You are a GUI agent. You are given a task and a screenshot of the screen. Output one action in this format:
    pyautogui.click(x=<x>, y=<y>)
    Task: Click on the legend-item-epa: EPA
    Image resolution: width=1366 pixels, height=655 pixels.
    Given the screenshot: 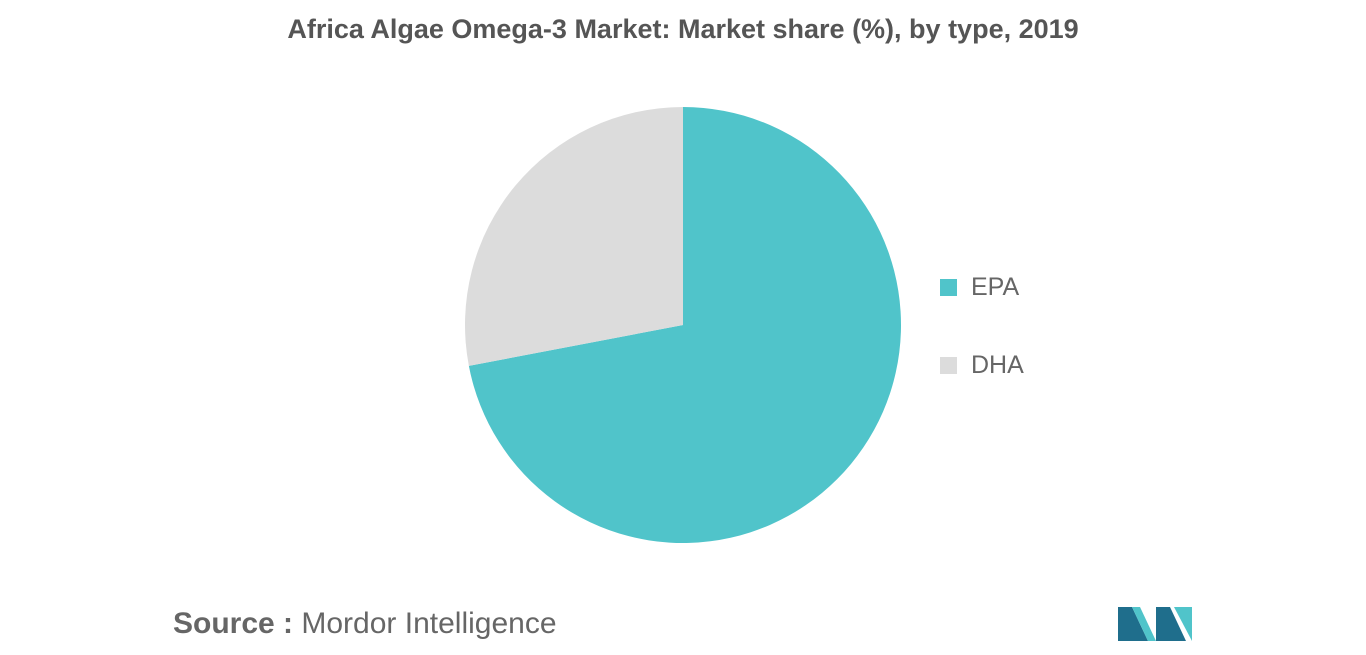 What is the action you would take?
    pyautogui.click(x=982, y=287)
    